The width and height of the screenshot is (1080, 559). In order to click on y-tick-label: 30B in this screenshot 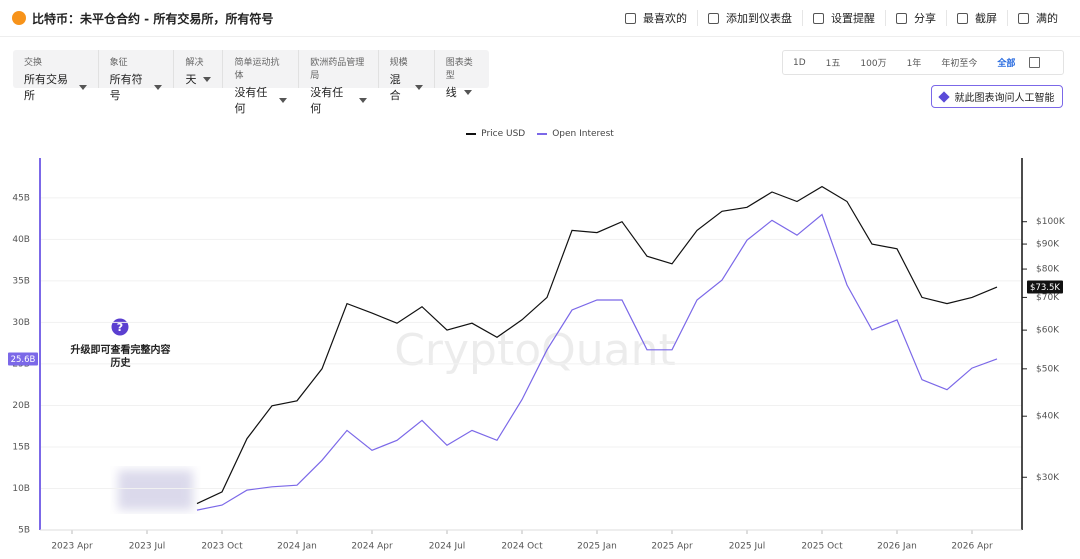, I will do `click(21, 323)`.